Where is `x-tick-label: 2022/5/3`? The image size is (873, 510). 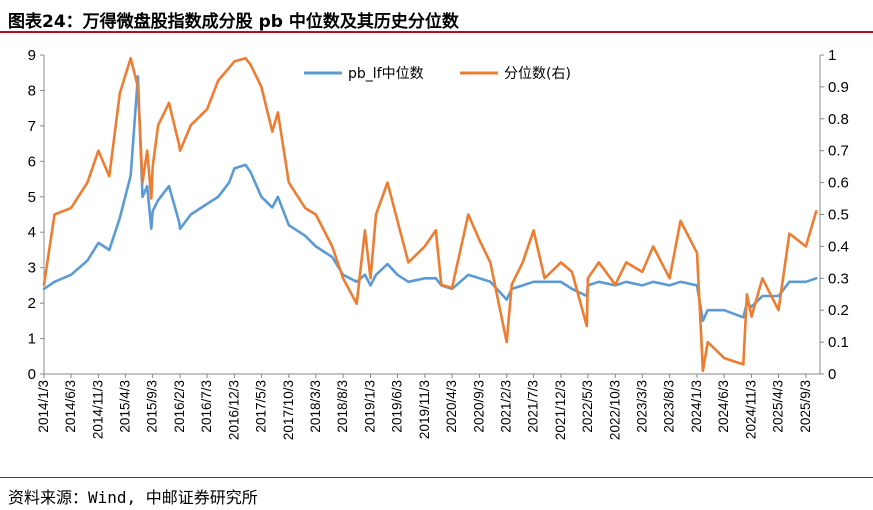
x-tick-label: 2022/5/3 is located at coordinates (587, 406).